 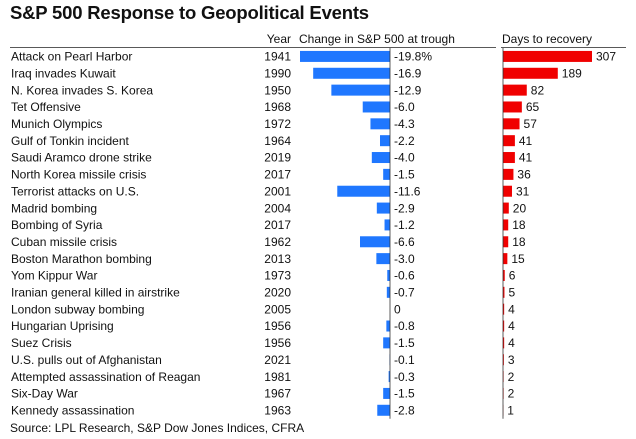 What do you see at coordinates (277, 208) in the screenshot?
I see `year-label: 2004` at bounding box center [277, 208].